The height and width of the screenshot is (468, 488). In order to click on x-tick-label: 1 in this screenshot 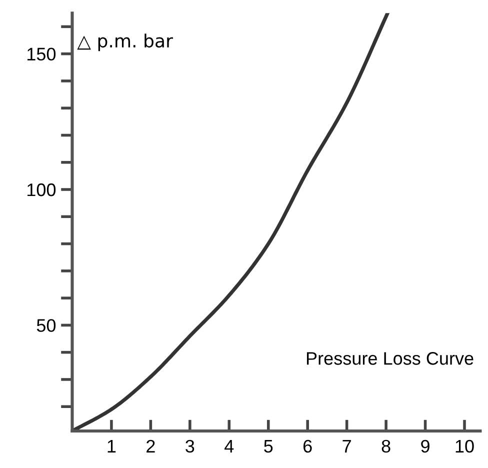, I will do `click(112, 446)`.